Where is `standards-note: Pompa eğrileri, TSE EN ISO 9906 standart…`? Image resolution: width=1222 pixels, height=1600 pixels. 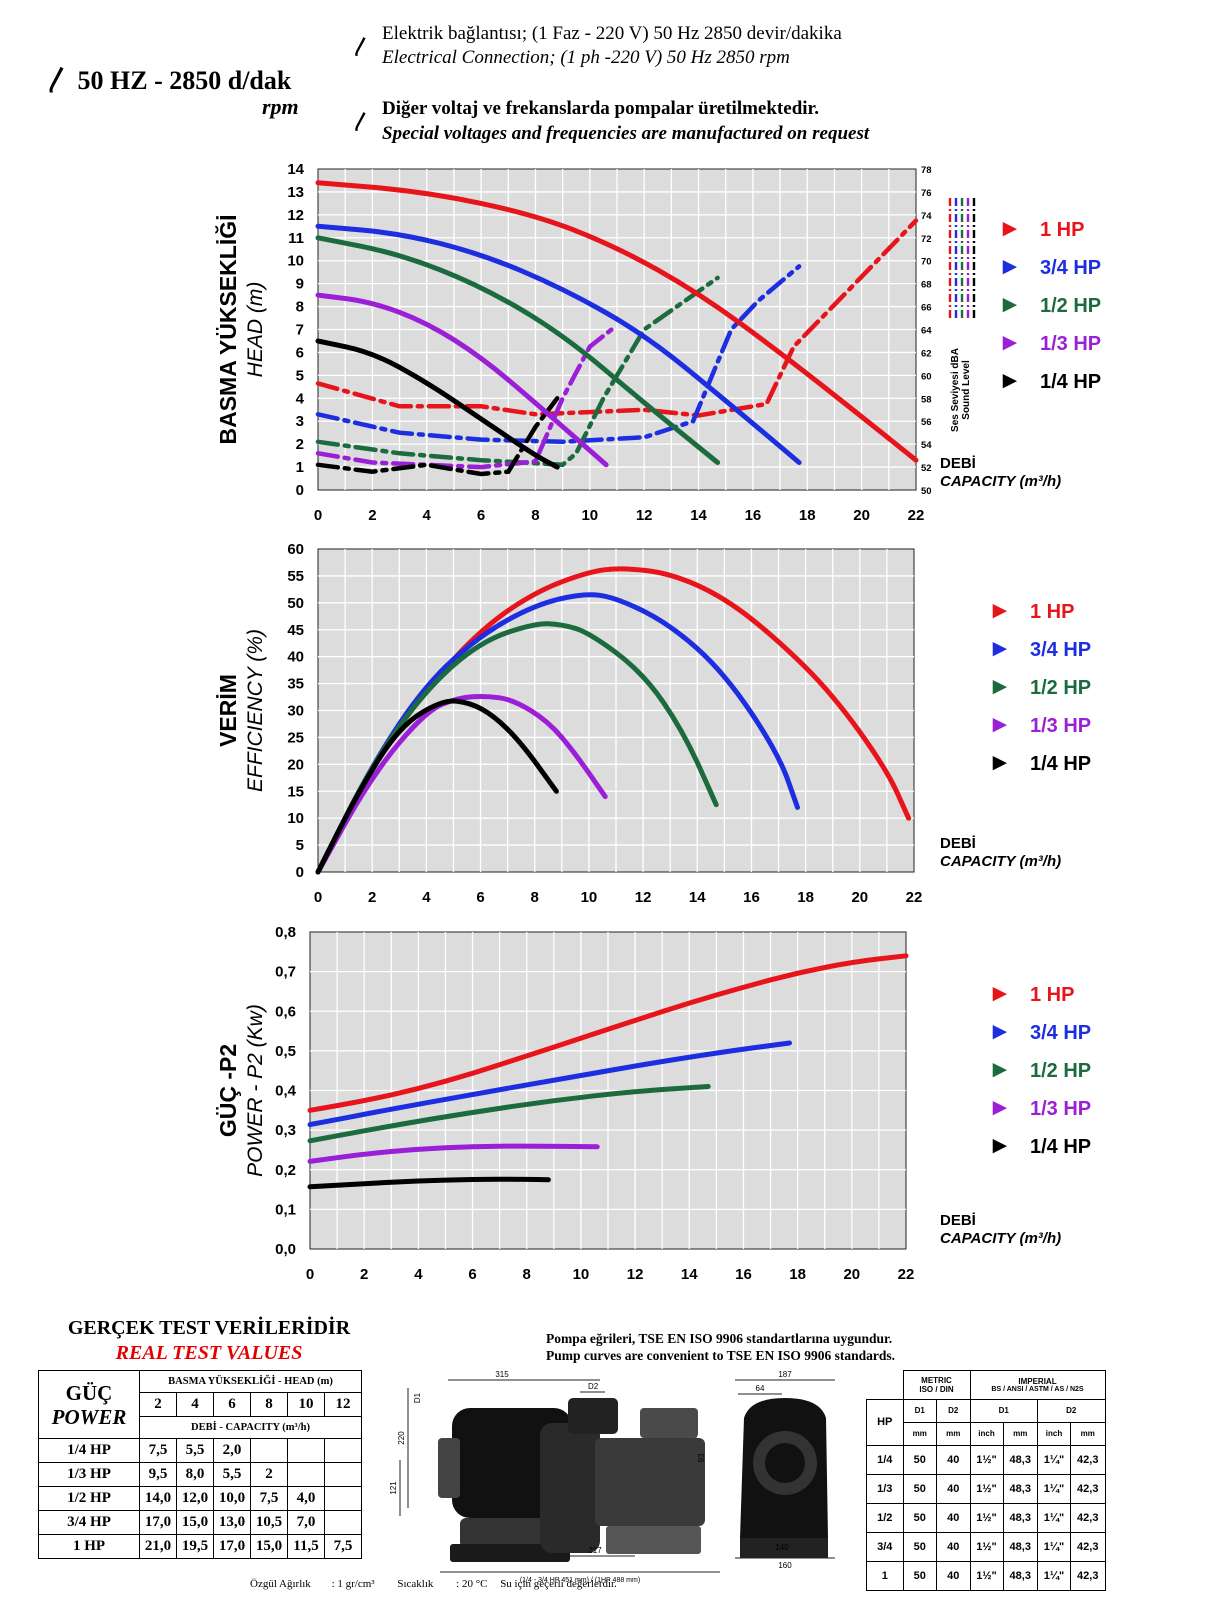
standards-note: Pompa eğrileri, TSE EN ISO 9906 standart… is located at coordinates (720, 1347).